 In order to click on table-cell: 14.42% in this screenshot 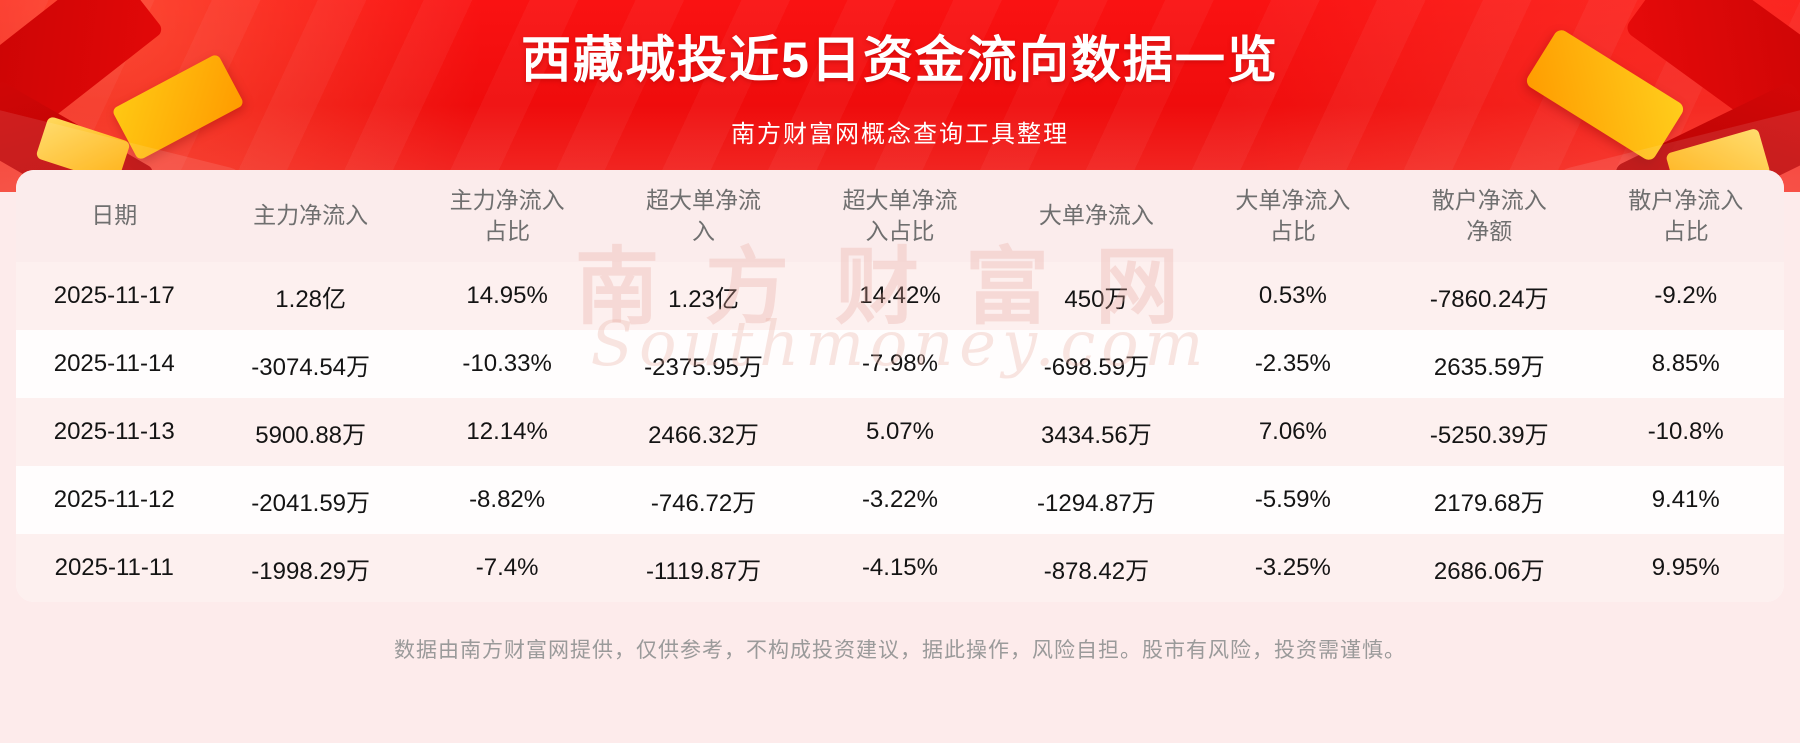, I will do `click(900, 295)`.